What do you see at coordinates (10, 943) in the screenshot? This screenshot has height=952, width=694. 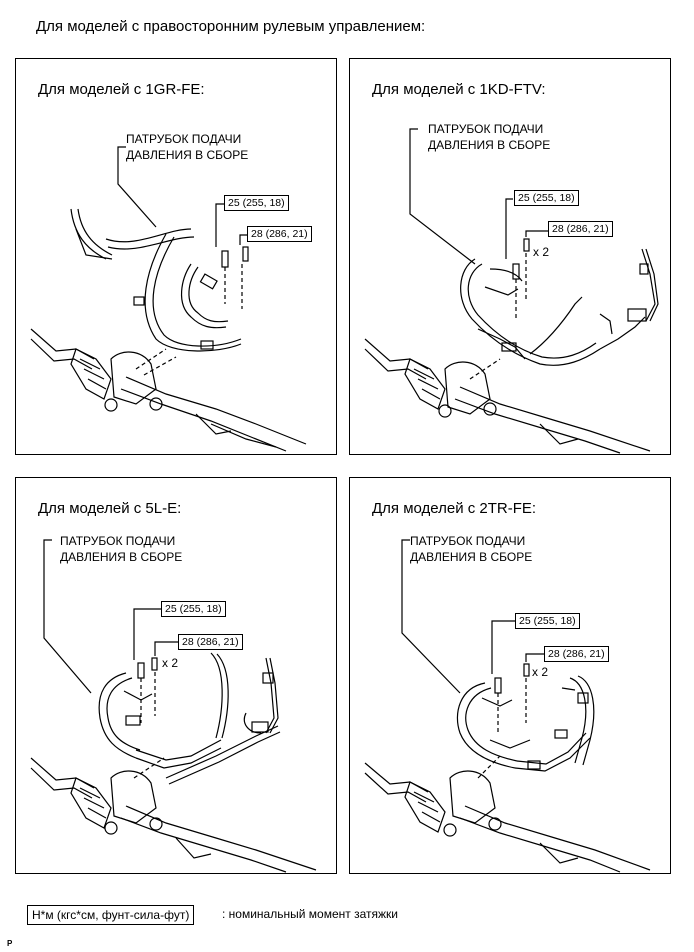 I see `footer-mark: P` at bounding box center [10, 943].